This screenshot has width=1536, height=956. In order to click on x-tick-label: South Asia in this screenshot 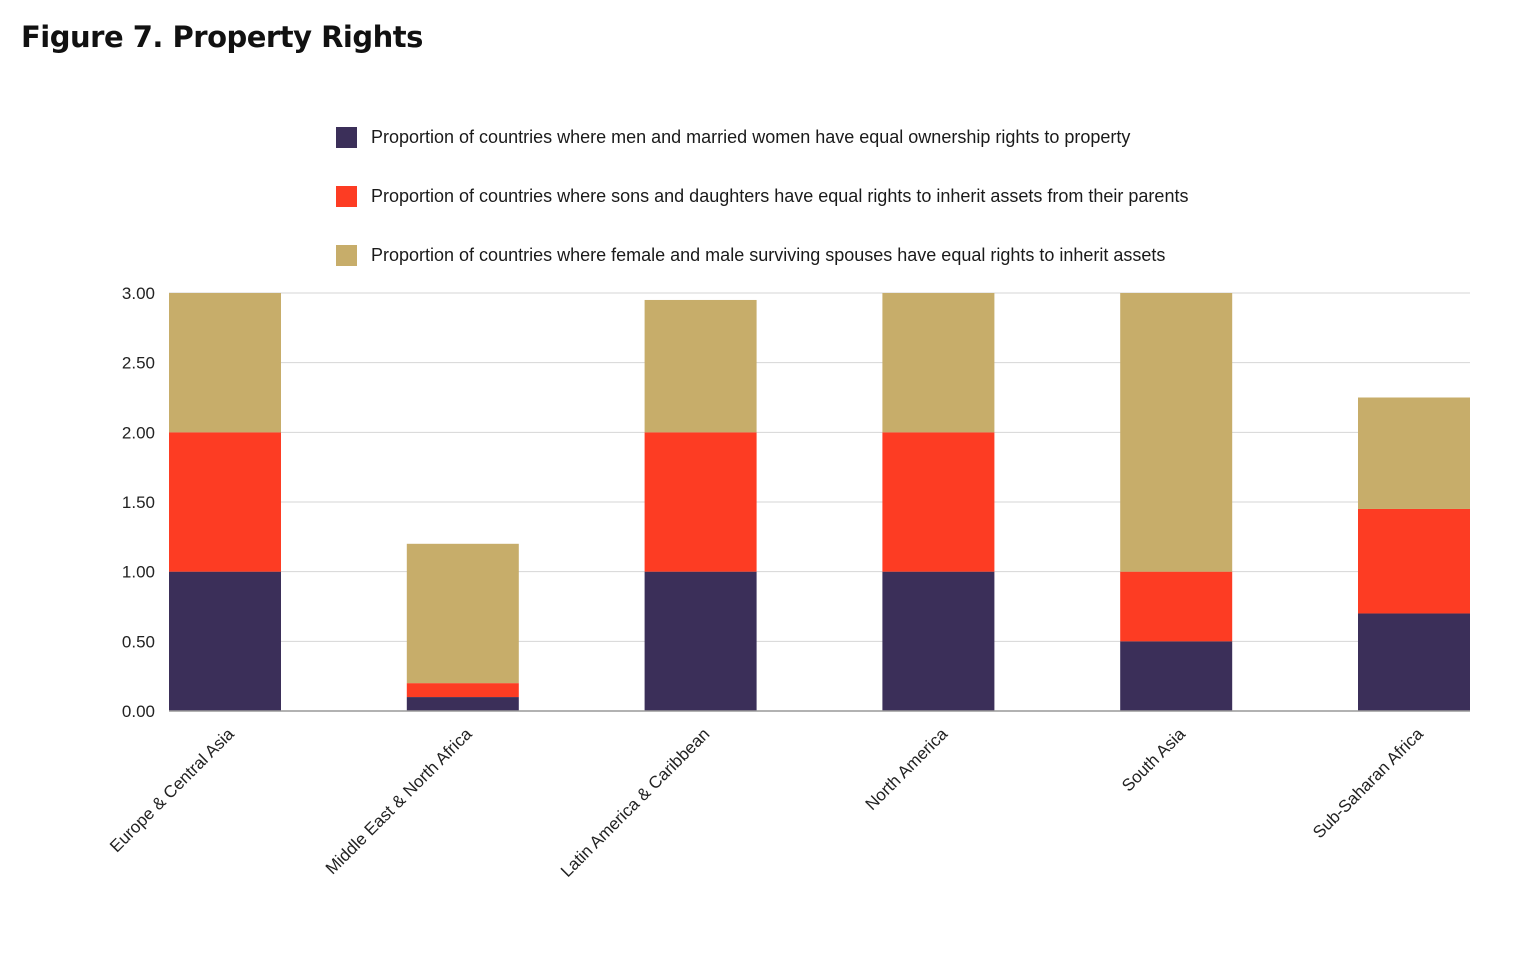, I will do `click(1153, 759)`.